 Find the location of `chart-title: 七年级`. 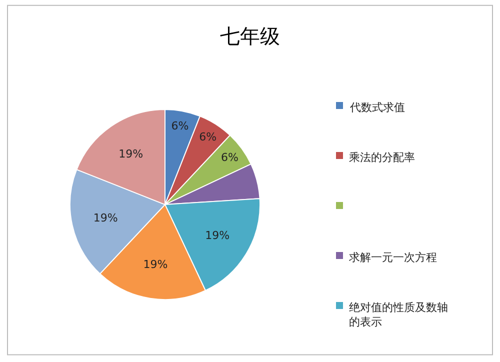

chart-title: 七年级 is located at coordinates (250, 36).